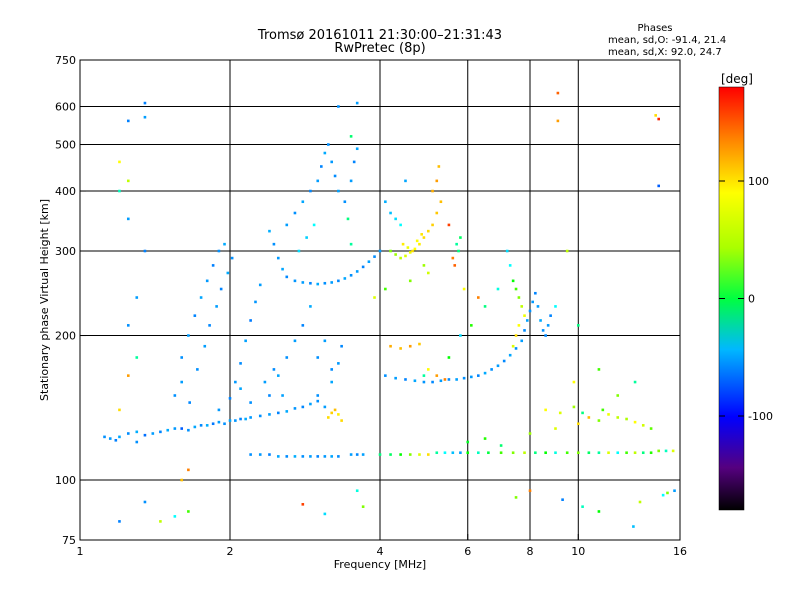 This screenshot has height=600, width=800. What do you see at coordinates (65, 145) in the screenshot?
I see `y-tick-label: 500` at bounding box center [65, 145].